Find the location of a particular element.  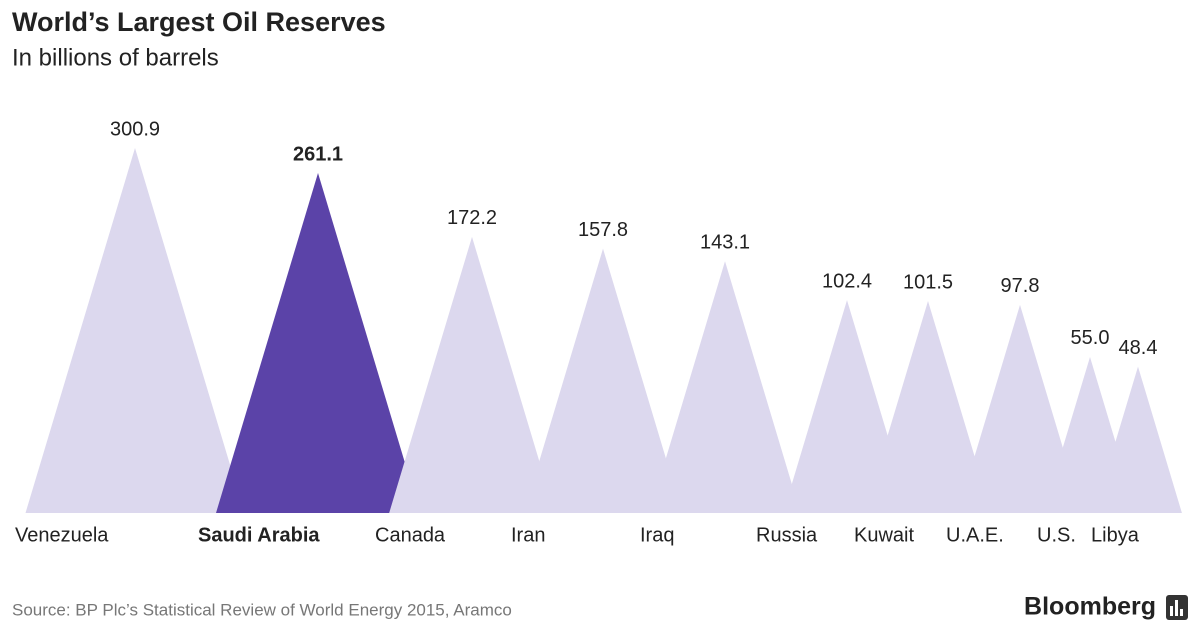

x-tick-label: Canada is located at coordinates (410, 535).